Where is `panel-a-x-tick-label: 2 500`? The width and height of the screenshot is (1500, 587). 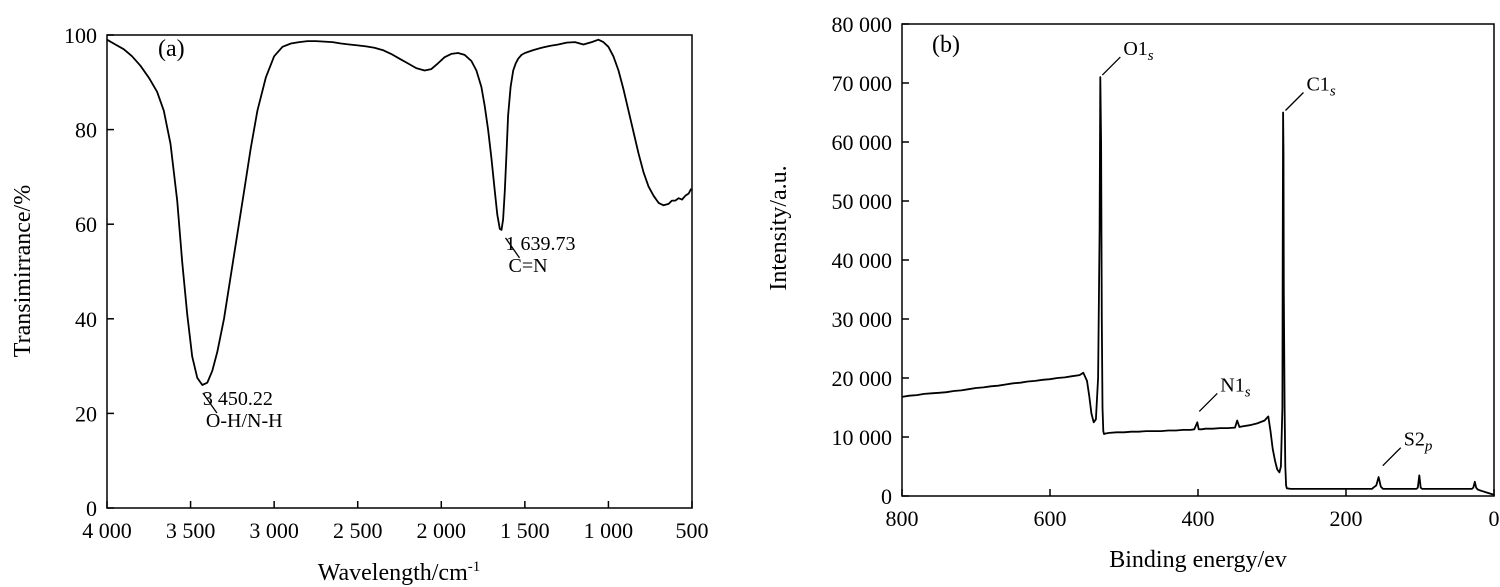 panel-a-x-tick-label: 2 500 is located at coordinates (358, 530).